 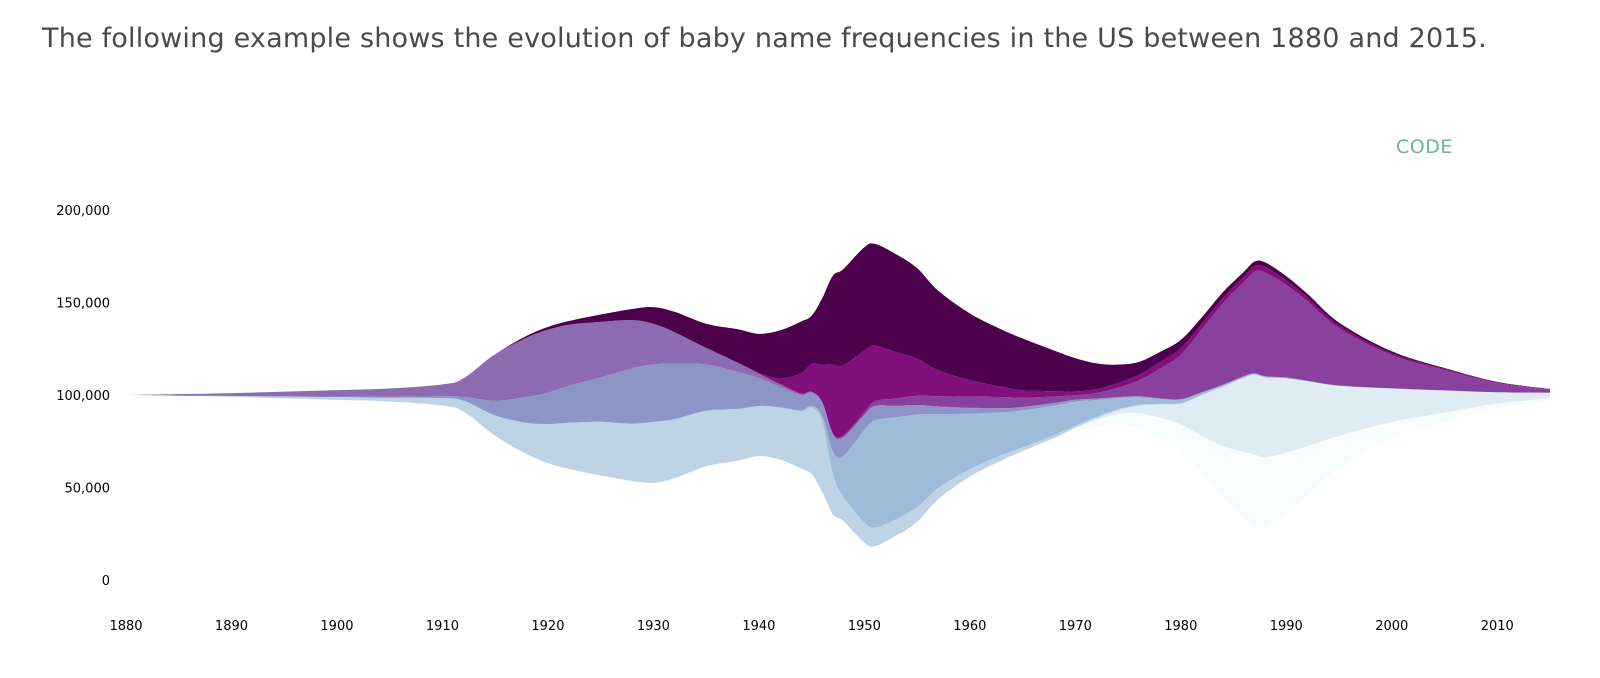 I want to click on y-tick-label: 100,000, so click(x=83, y=396).